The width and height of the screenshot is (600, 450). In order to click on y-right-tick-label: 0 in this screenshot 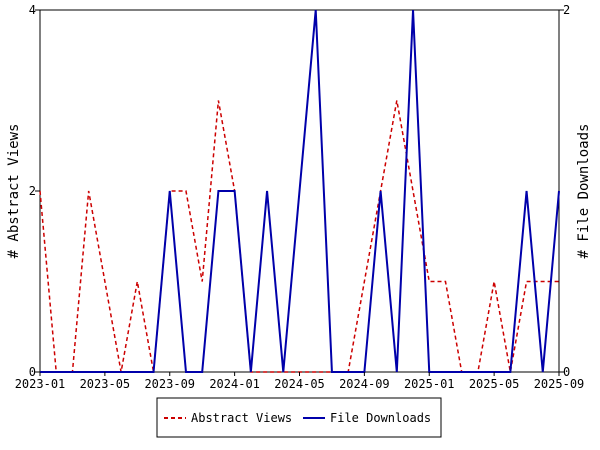, I will do `click(566, 372)`.